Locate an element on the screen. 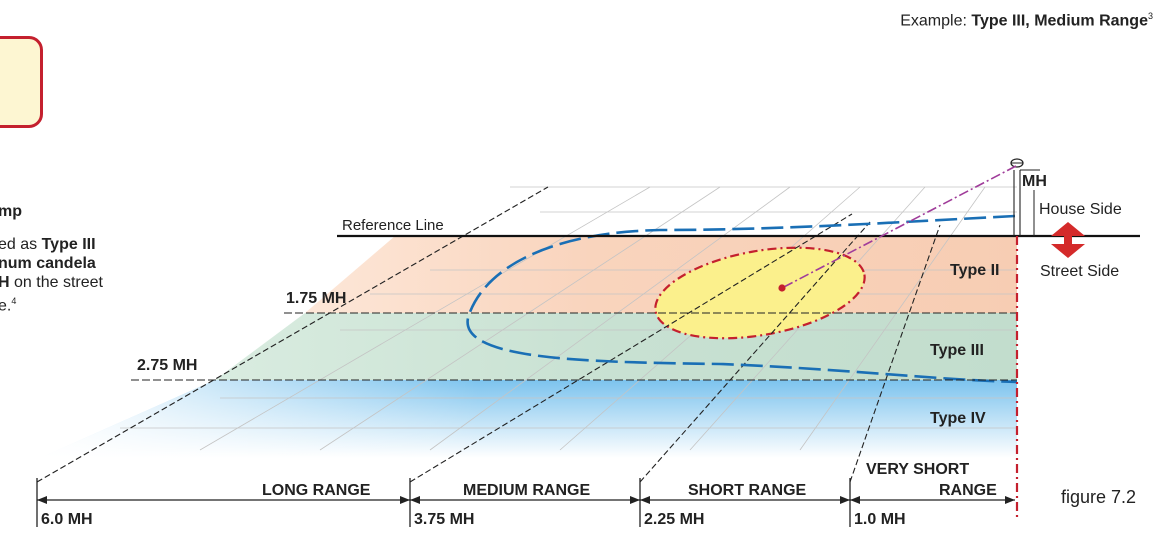  max-candela-region is located at coordinates (760, 293).